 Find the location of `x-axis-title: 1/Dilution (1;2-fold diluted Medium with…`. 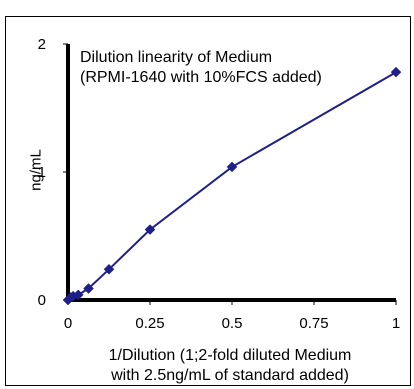

x-axis-title: 1/Dilution (1;2-fold diluted Medium with… is located at coordinates (230, 366).